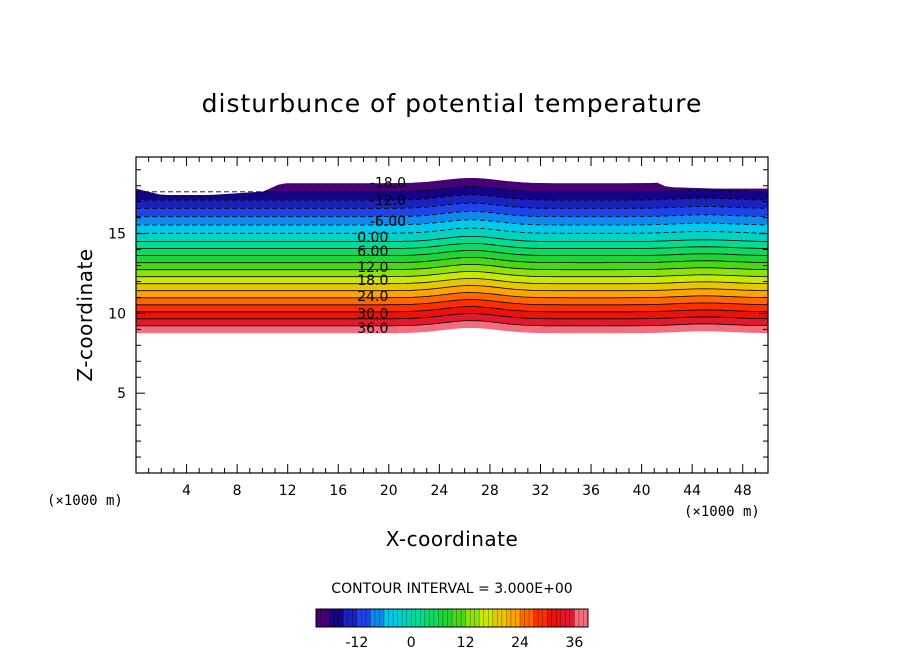 The image size is (904, 654). Describe the element at coordinates (490, 491) in the screenshot. I see `x-tick-label: 28` at that location.